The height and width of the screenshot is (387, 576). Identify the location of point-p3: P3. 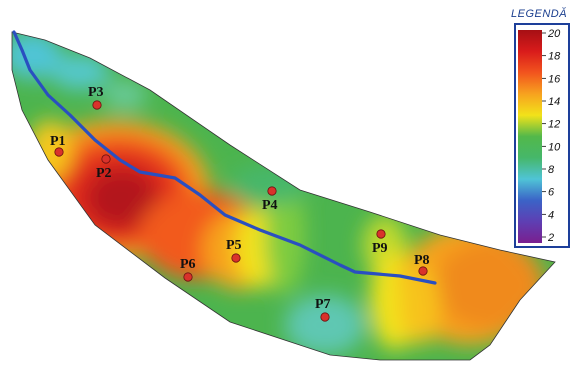
(96, 97).